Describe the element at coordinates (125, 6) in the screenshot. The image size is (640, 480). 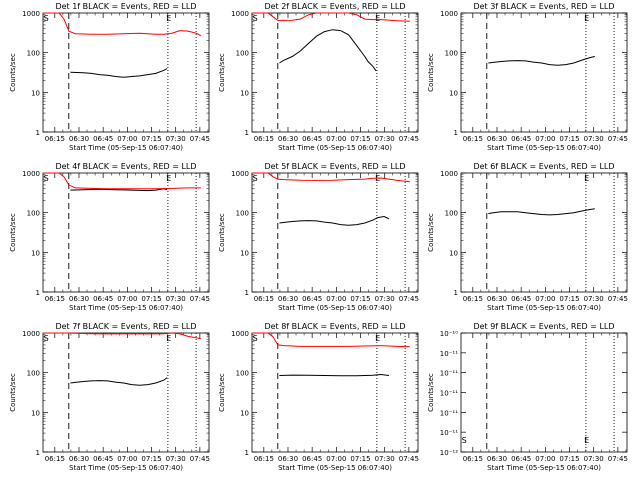
I see `chart-title: Det 1f BLACK = Events, RED = LLD` at that location.